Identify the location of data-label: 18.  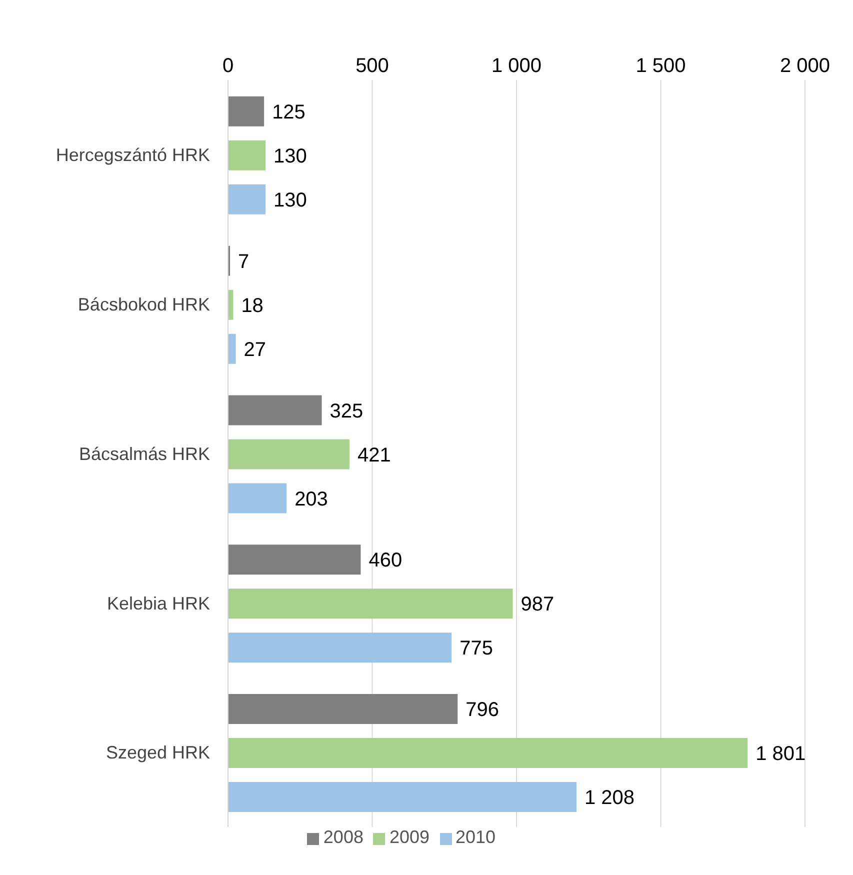
(252, 305).